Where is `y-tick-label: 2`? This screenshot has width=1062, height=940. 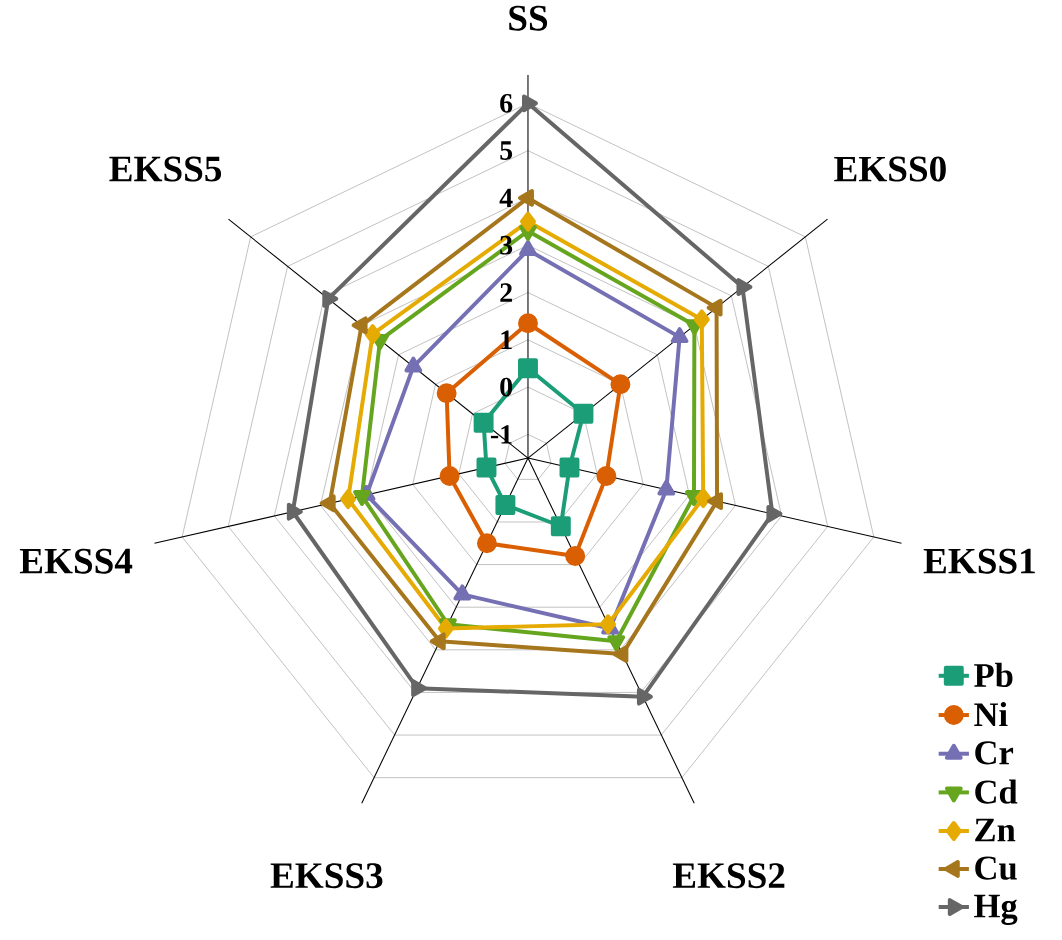 y-tick-label: 2 is located at coordinates (506, 292).